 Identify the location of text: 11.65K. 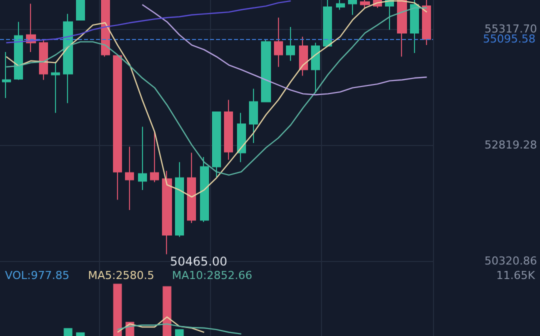
(516, 275).